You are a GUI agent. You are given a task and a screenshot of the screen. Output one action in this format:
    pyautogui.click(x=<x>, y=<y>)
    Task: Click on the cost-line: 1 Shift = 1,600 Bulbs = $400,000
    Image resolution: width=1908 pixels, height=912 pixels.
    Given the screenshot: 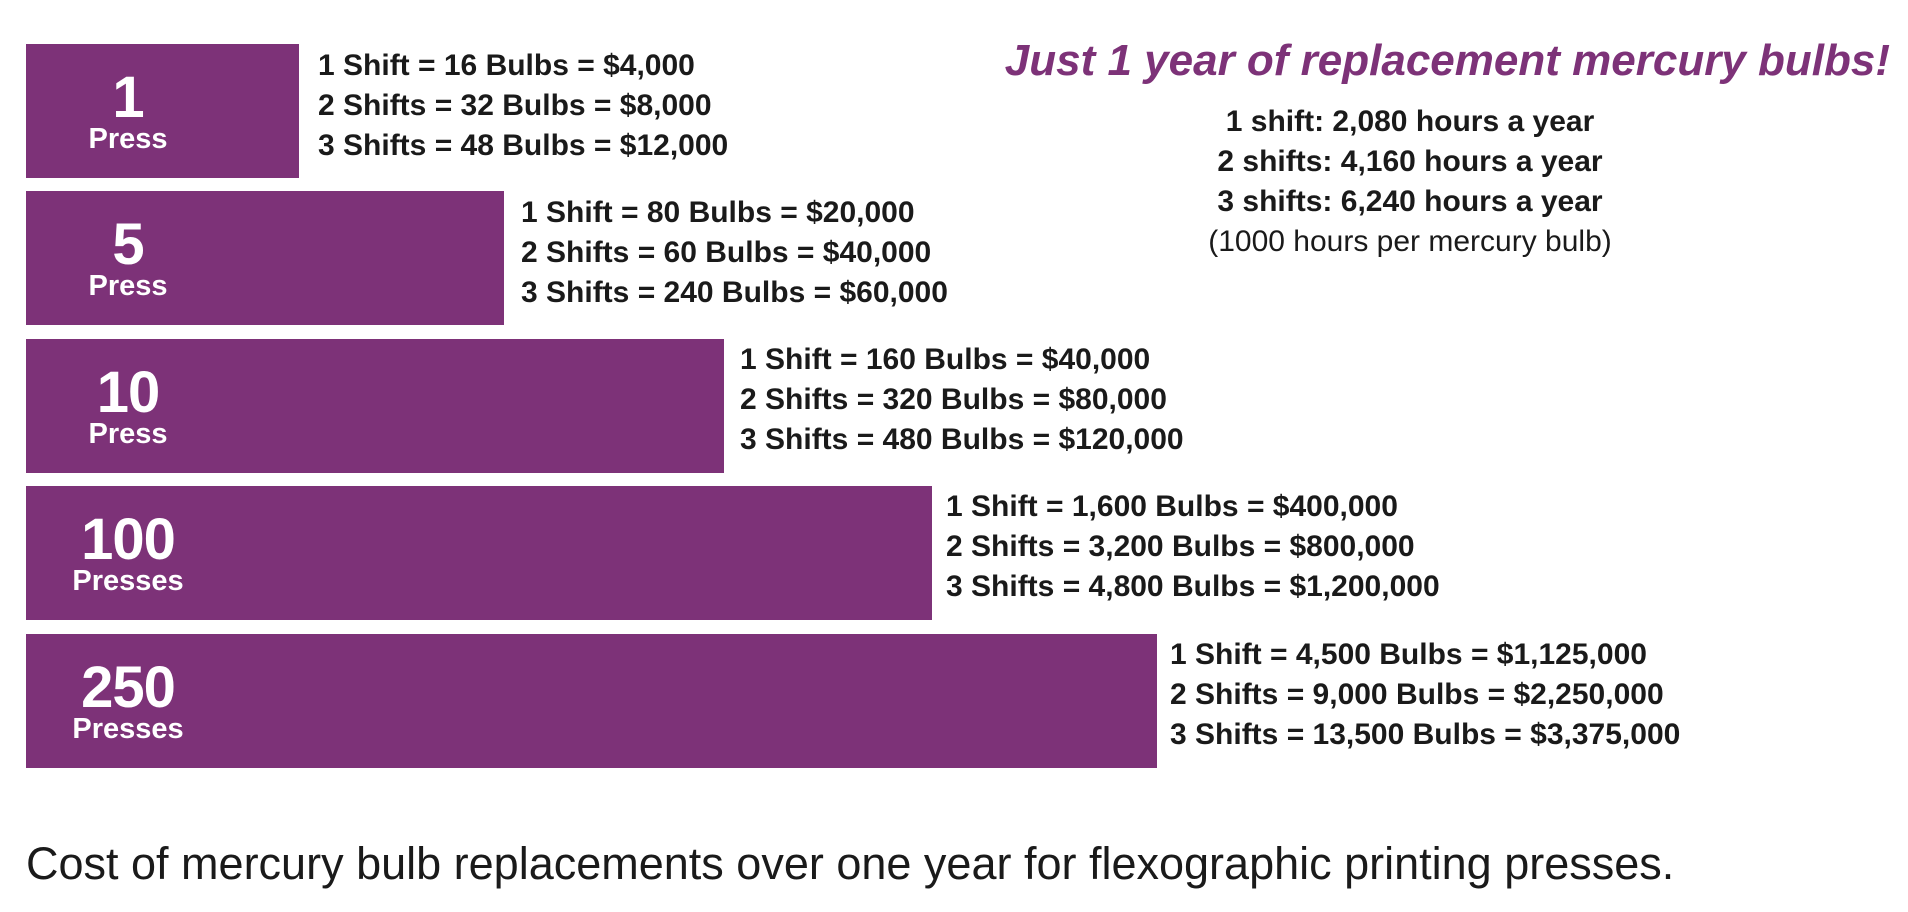 What is the action you would take?
    pyautogui.click(x=1172, y=506)
    